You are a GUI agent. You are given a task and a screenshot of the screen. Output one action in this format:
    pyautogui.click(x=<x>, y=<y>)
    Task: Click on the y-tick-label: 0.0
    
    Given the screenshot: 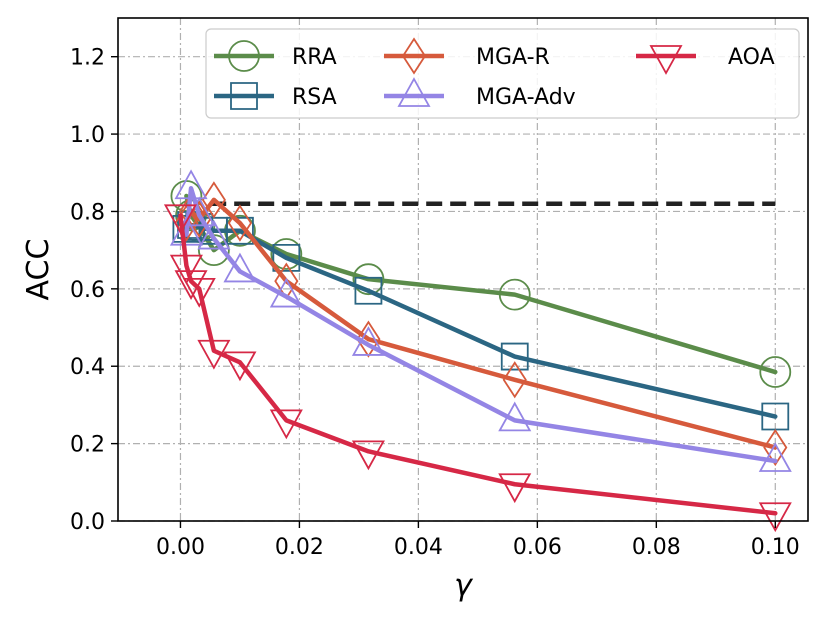 What is the action you would take?
    pyautogui.click(x=87, y=522)
    